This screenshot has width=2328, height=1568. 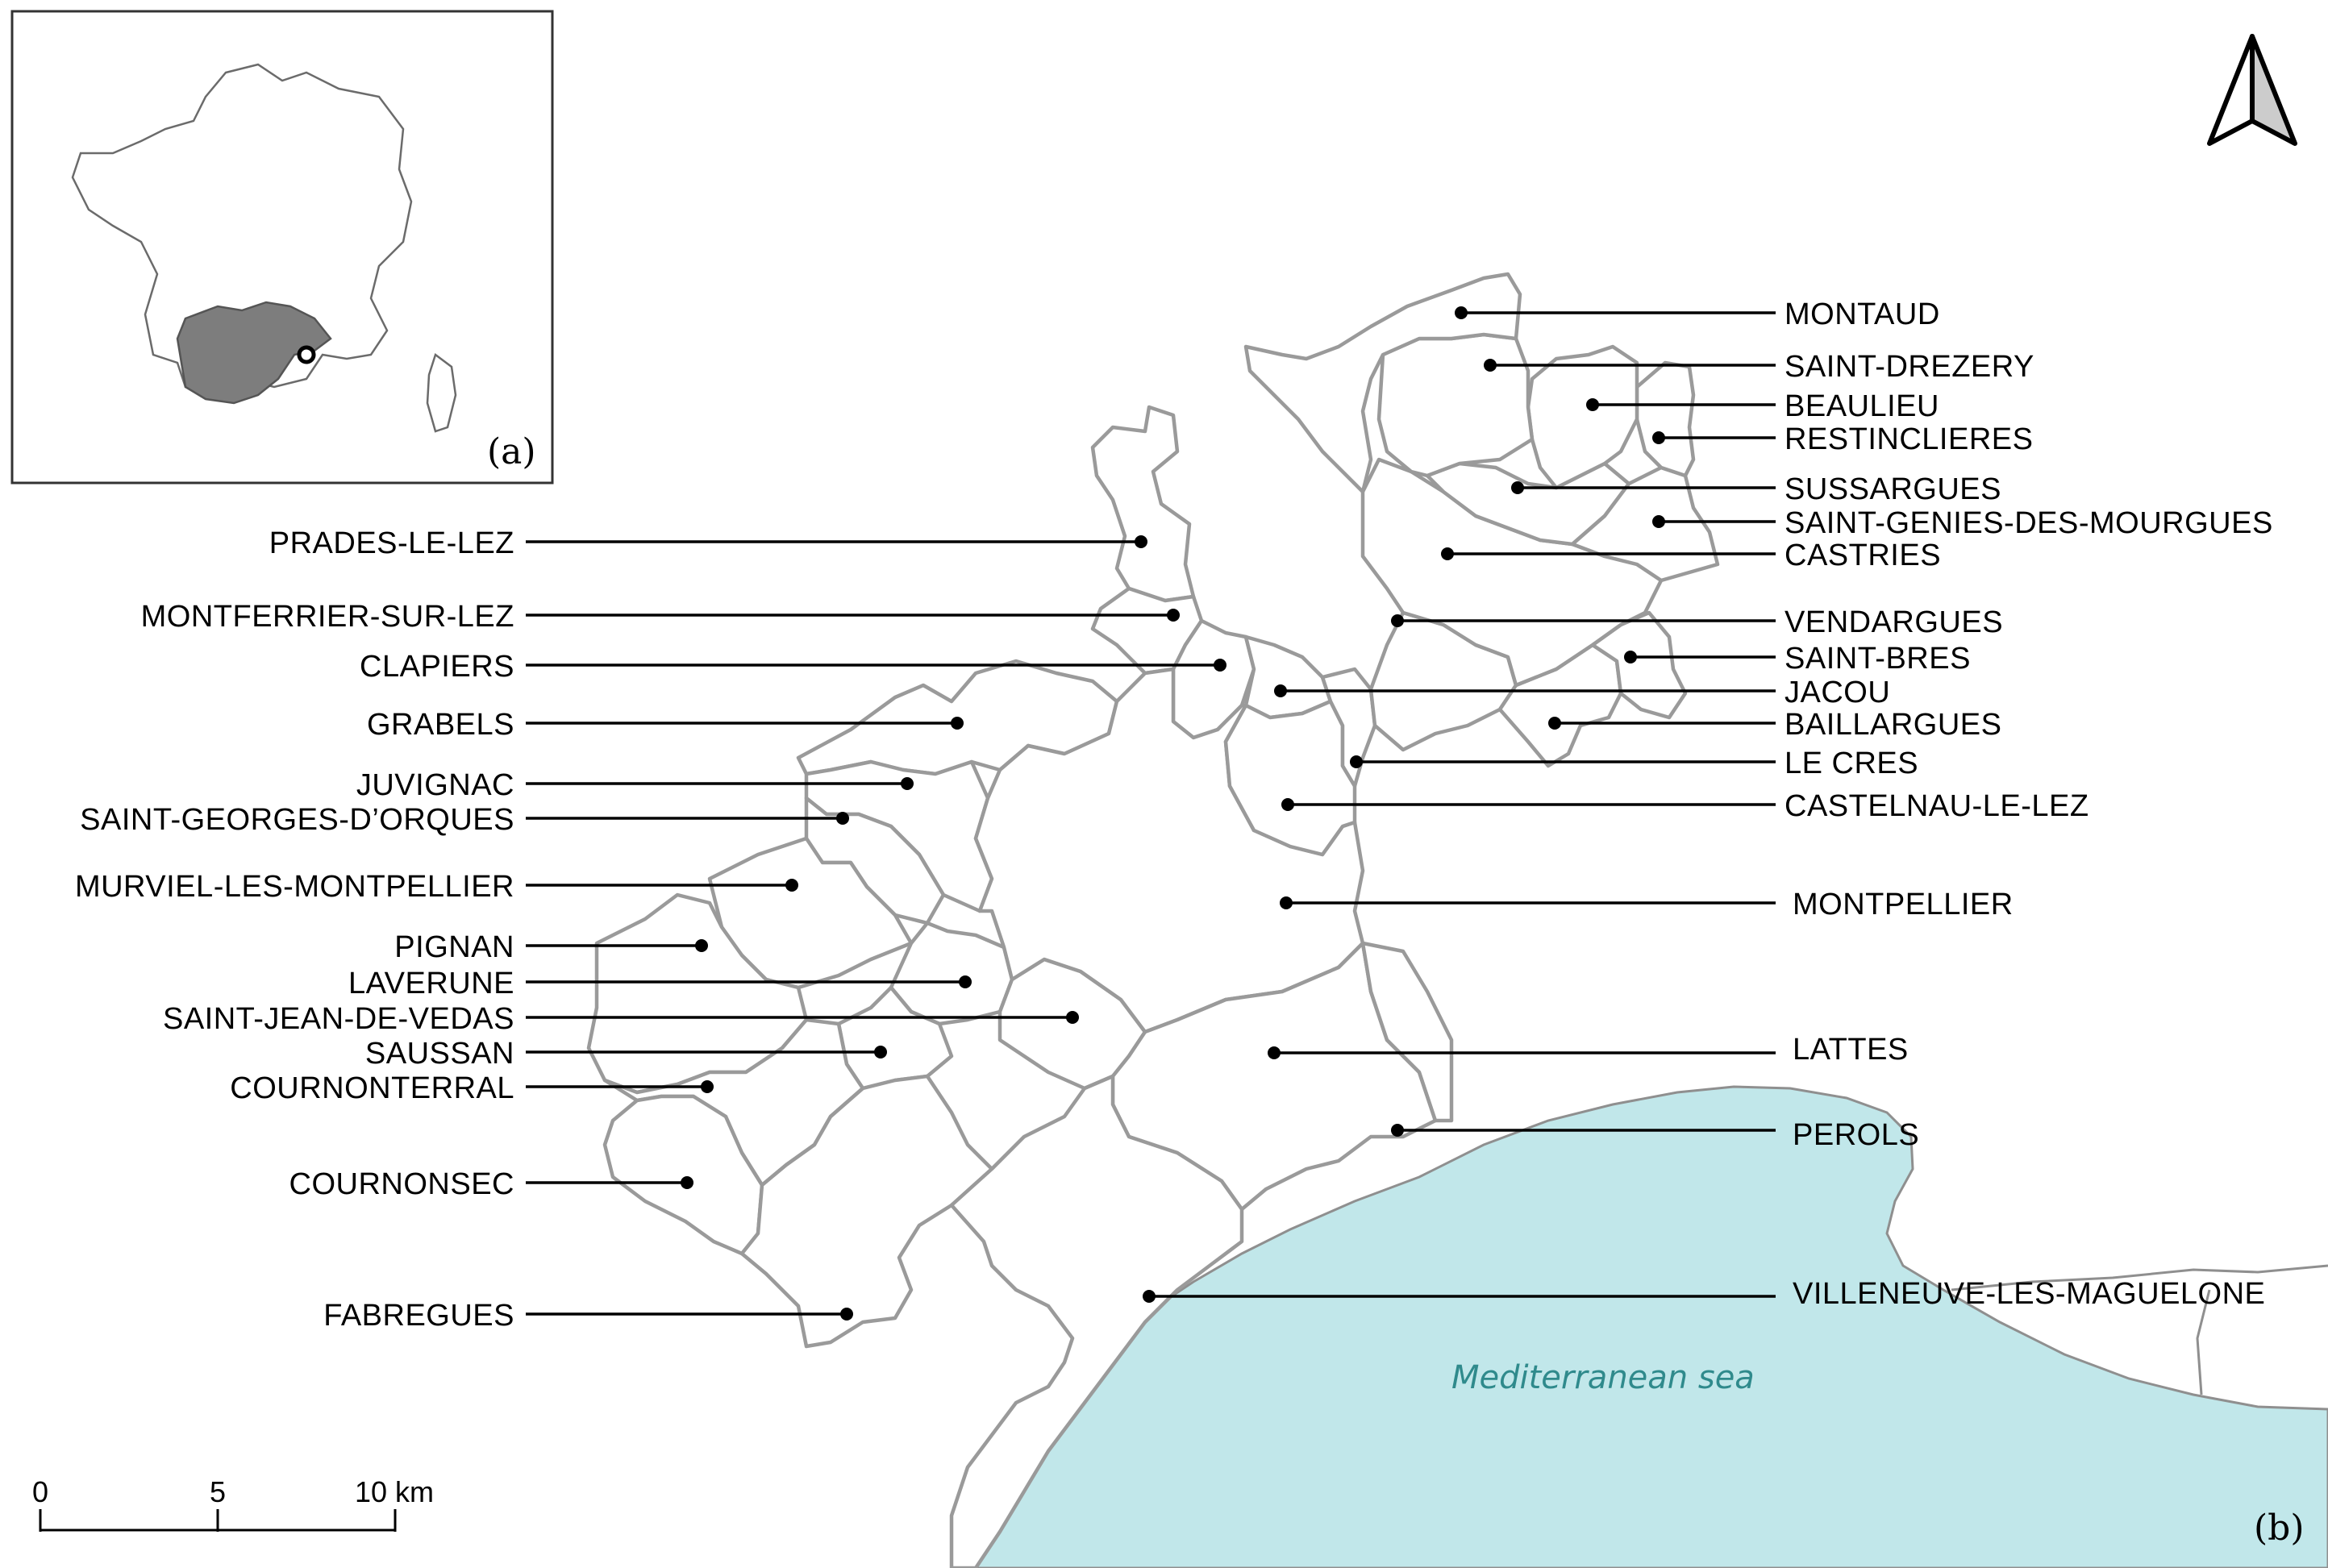 I want to click on label-villeneuve-les-maguelone: VILLENEUVE-LES-MAGUELONE, so click(x=1704, y=1294).